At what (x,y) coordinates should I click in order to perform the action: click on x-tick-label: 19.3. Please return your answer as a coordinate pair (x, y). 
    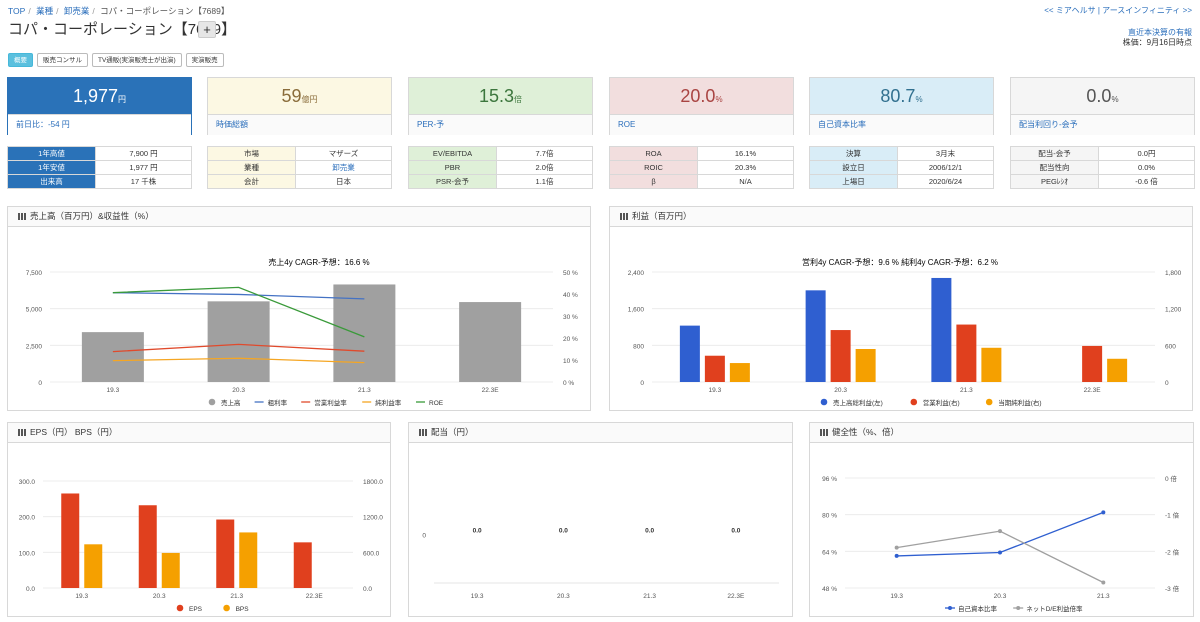
    Looking at the image, I should click on (81, 596).